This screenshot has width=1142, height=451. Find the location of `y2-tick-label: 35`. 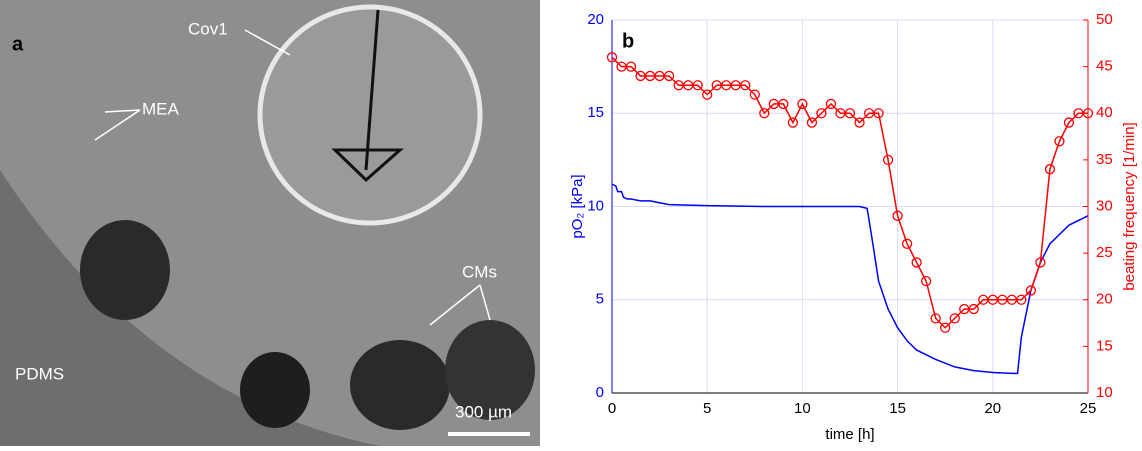

y2-tick-label: 35 is located at coordinates (1104, 159).